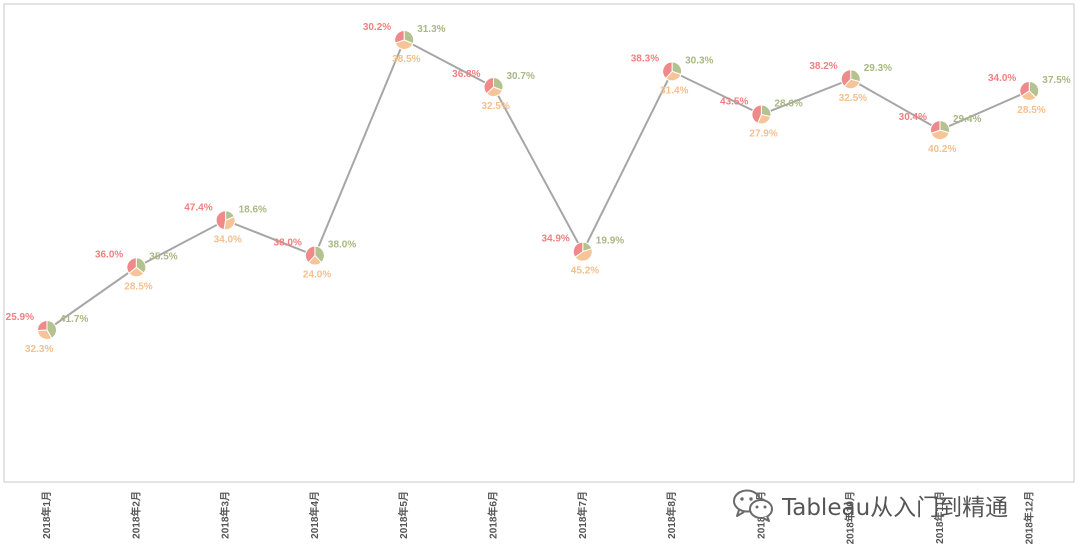 Image resolution: width=1080 pixels, height=553 pixels. I want to click on data-label: 38.2%, so click(823, 66).